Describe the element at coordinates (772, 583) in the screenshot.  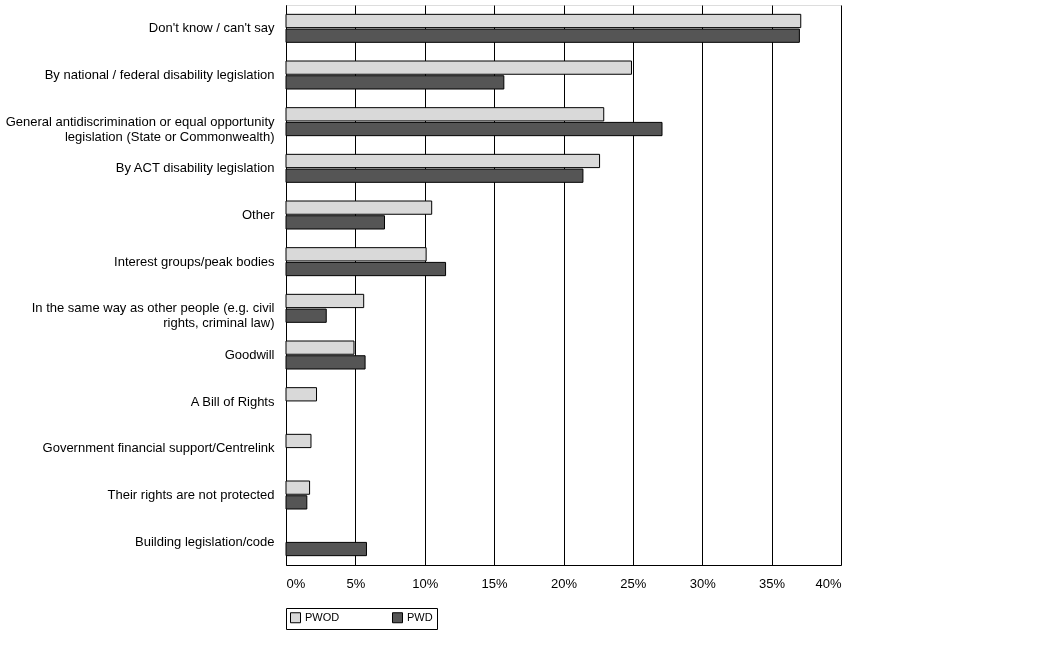
I see `x-tick-label: 35%` at that location.